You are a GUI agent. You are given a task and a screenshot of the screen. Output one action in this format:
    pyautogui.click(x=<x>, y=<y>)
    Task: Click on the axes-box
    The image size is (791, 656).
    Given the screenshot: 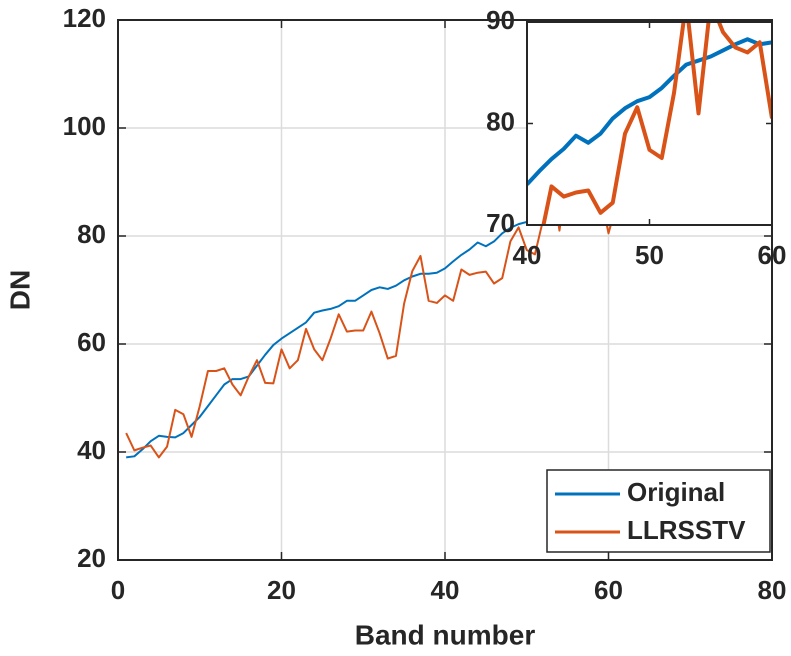 What is the action you would take?
    pyautogui.click(x=649, y=123)
    